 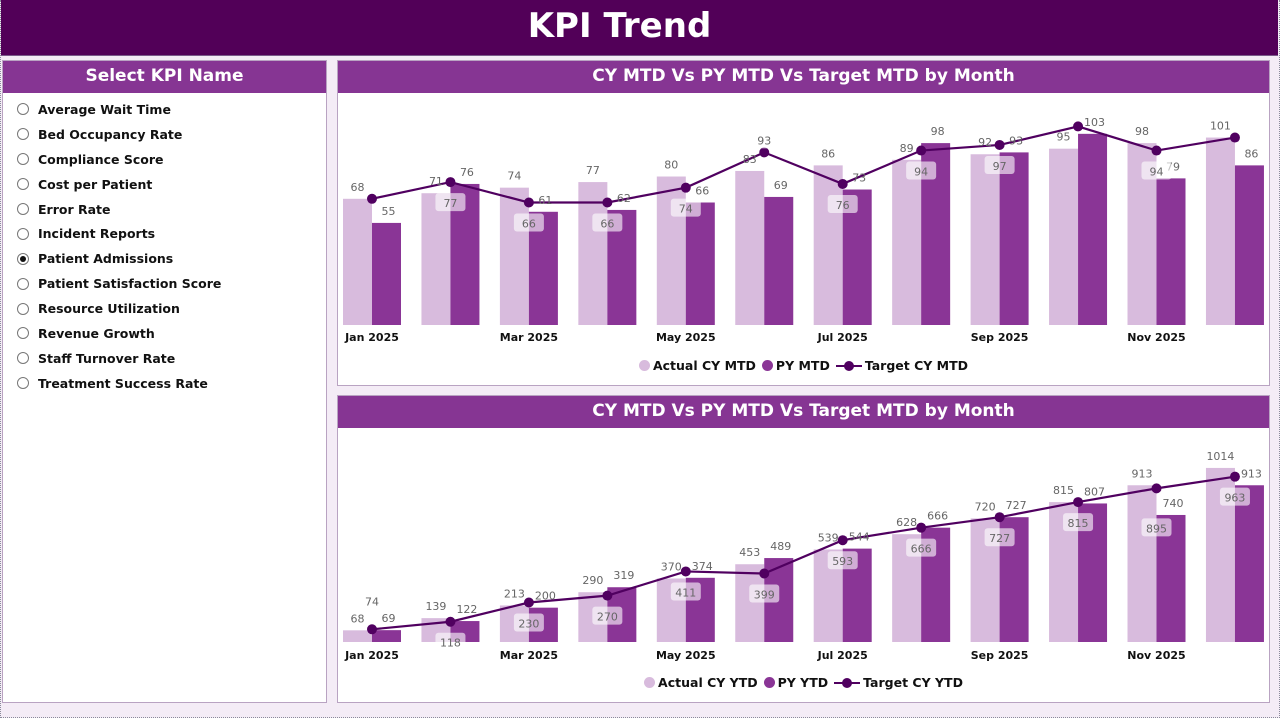 I want to click on py-value-label: 98, so click(x=938, y=131).